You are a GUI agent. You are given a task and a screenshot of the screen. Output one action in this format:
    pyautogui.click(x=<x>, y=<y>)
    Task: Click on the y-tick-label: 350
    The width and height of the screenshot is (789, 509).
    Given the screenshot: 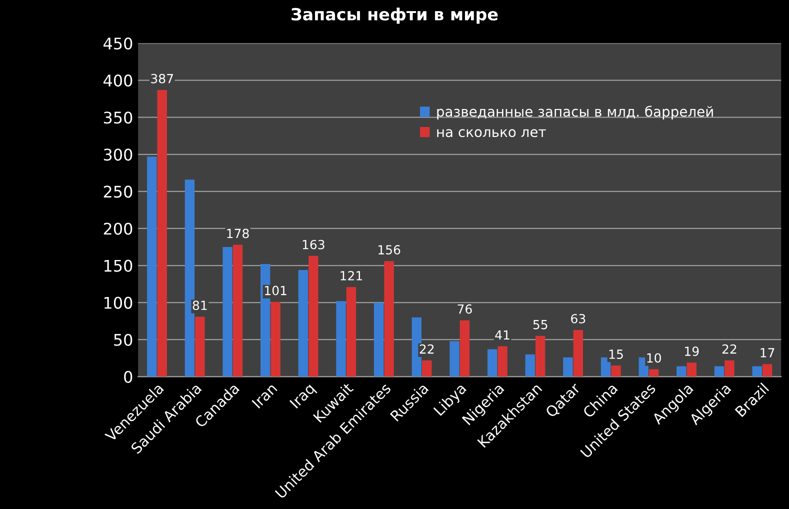 What is the action you would take?
    pyautogui.click(x=118, y=118)
    